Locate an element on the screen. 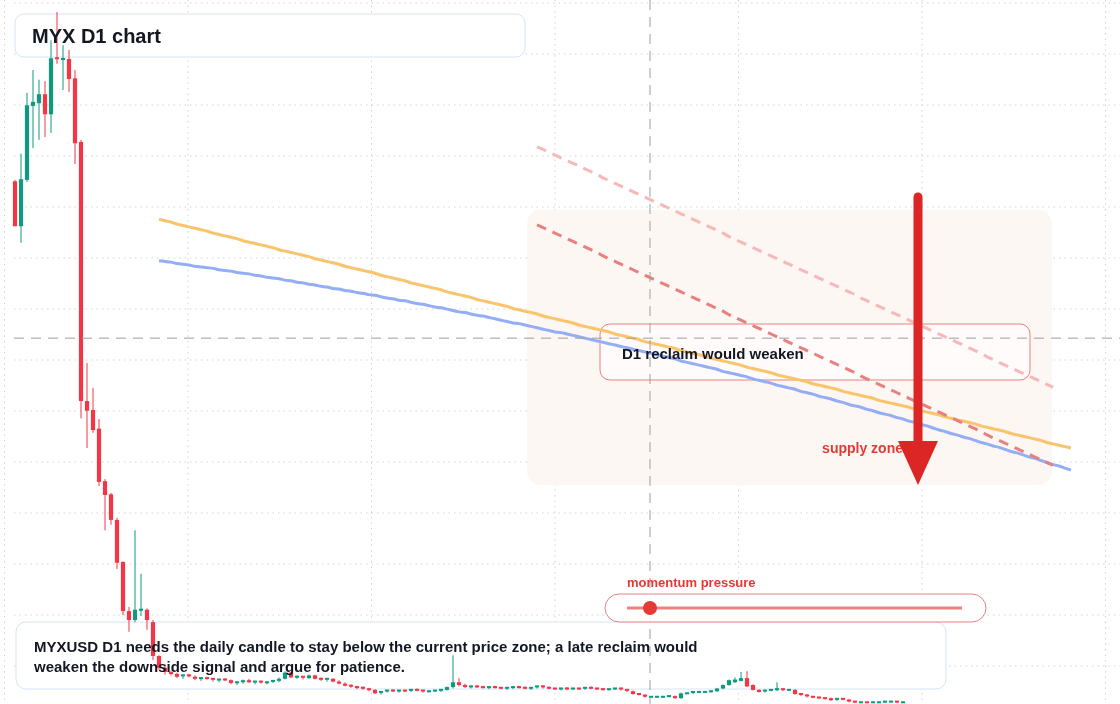 This screenshot has width=1120, height=704. annotation: D1 reclaim would weaken is located at coordinates (713, 353).